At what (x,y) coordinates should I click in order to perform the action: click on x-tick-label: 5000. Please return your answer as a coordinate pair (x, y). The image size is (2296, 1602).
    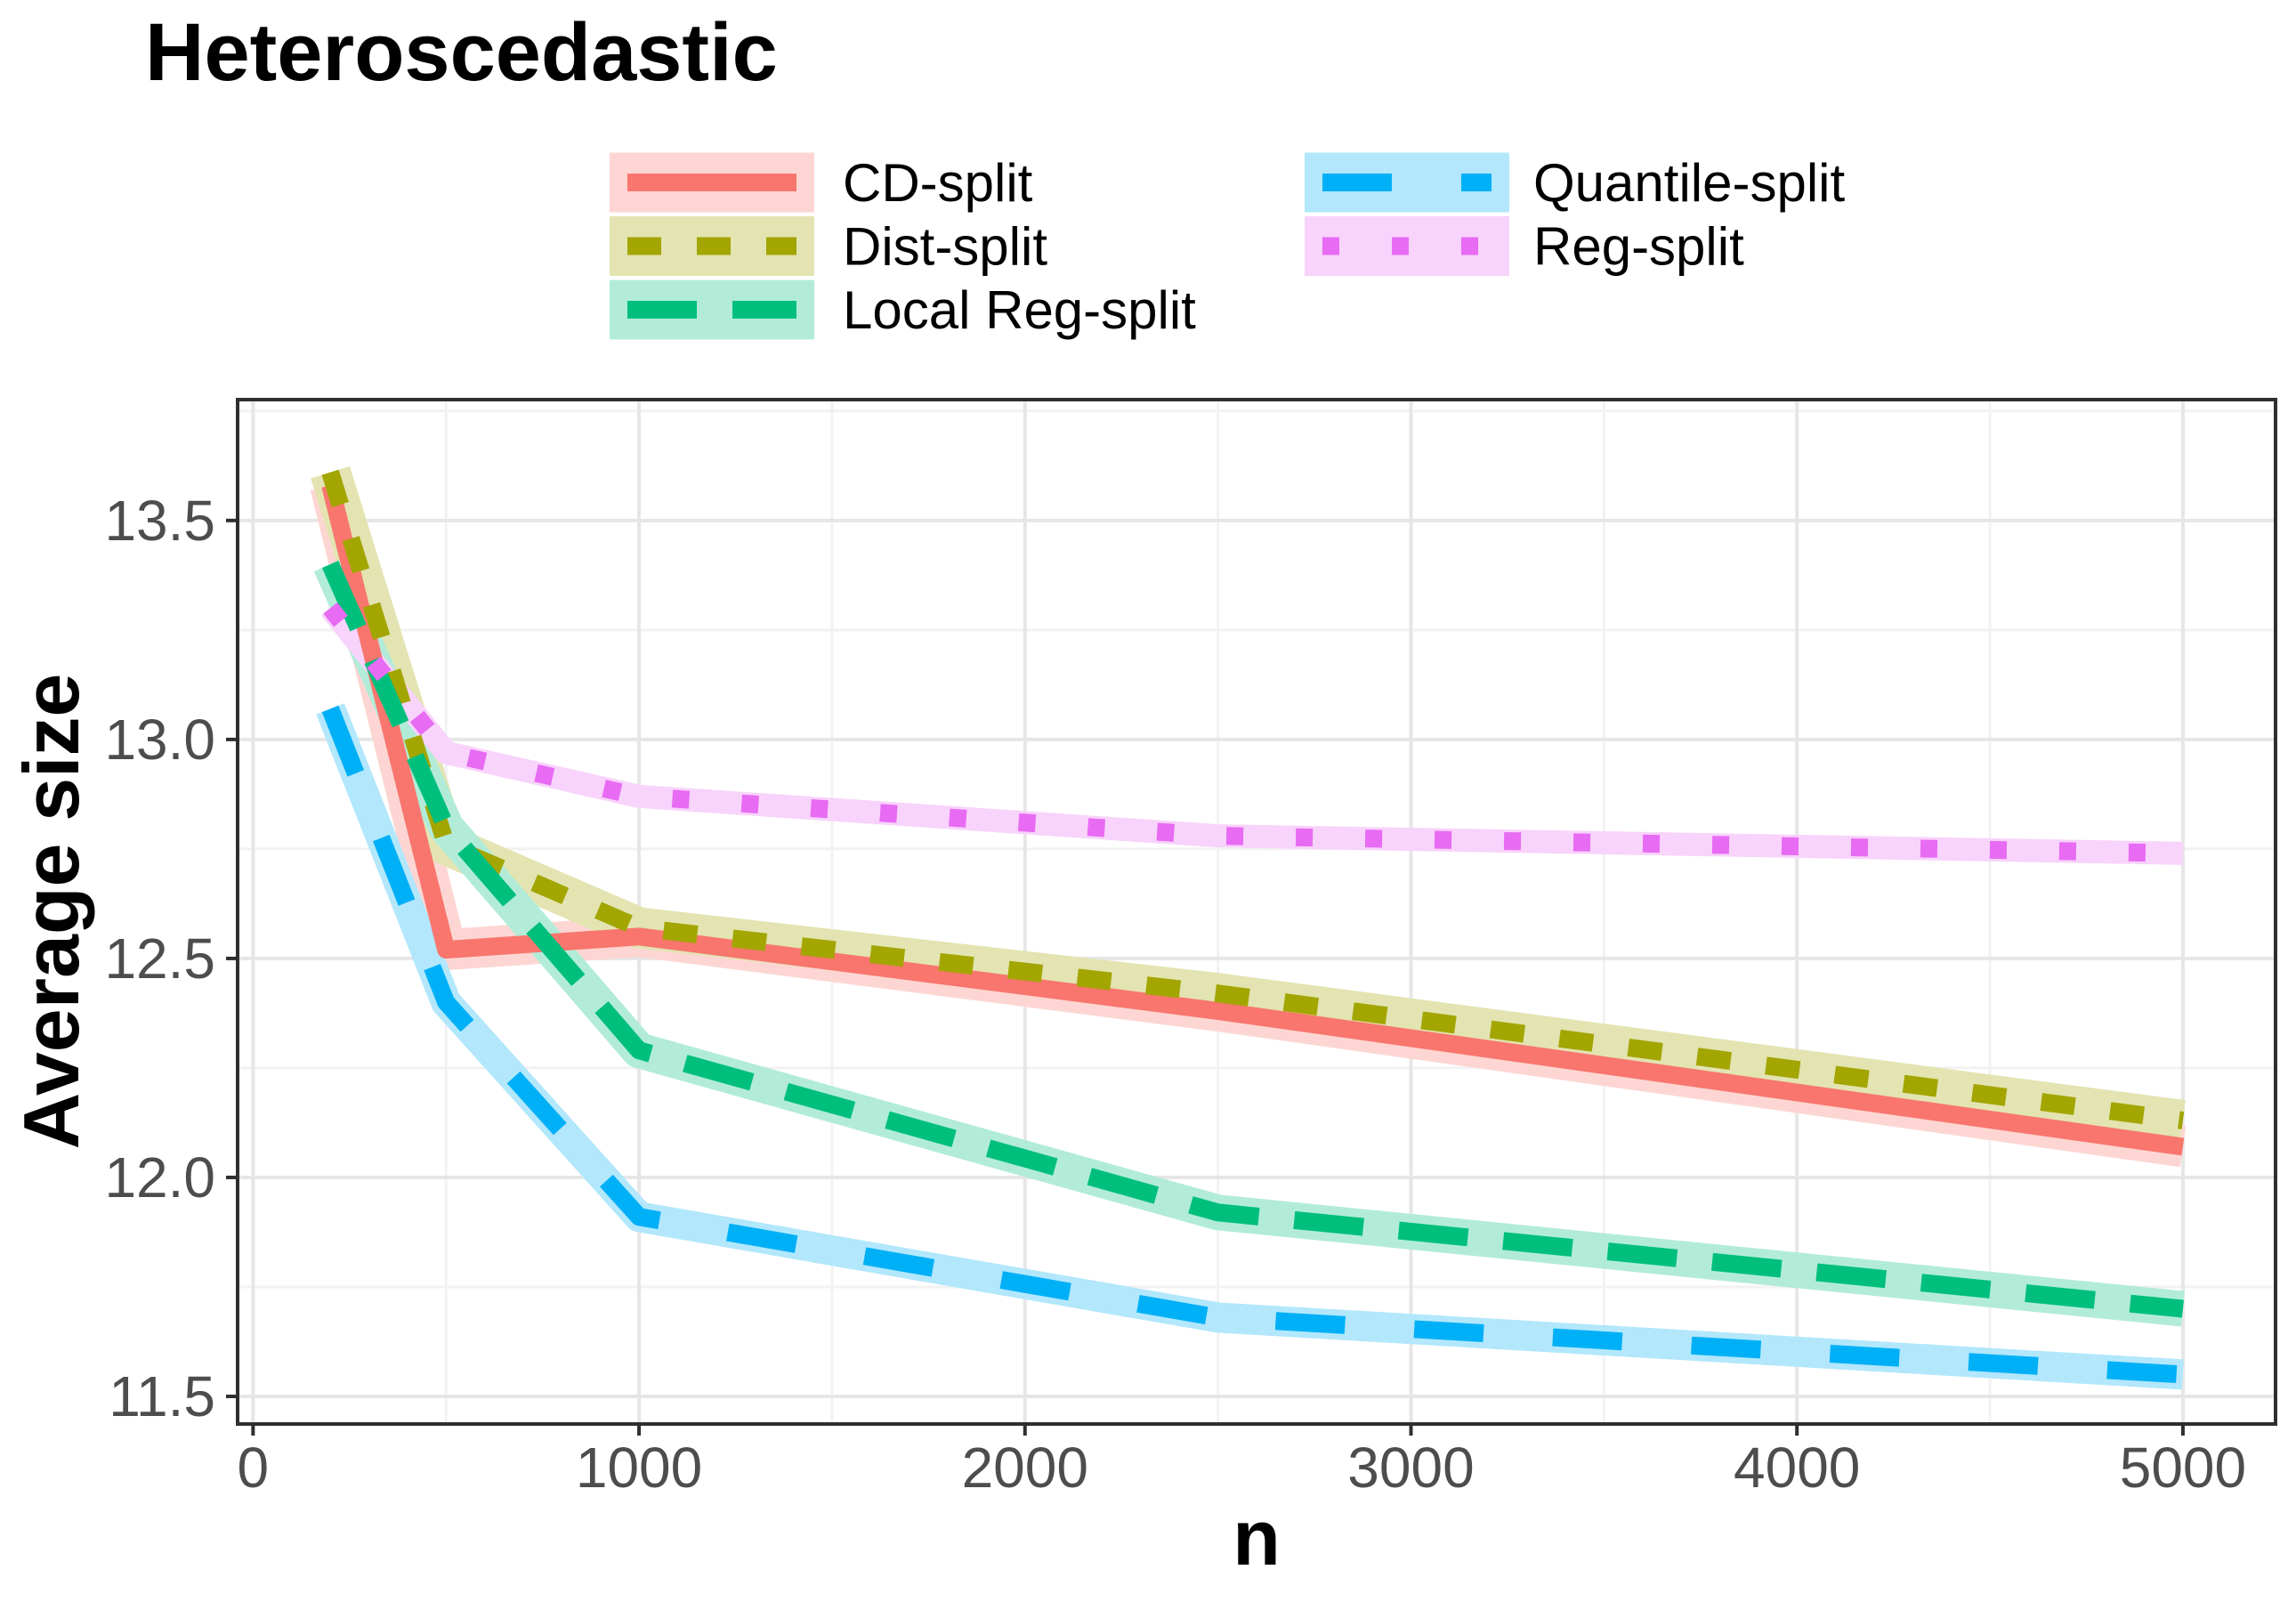
    Looking at the image, I should click on (2183, 1468).